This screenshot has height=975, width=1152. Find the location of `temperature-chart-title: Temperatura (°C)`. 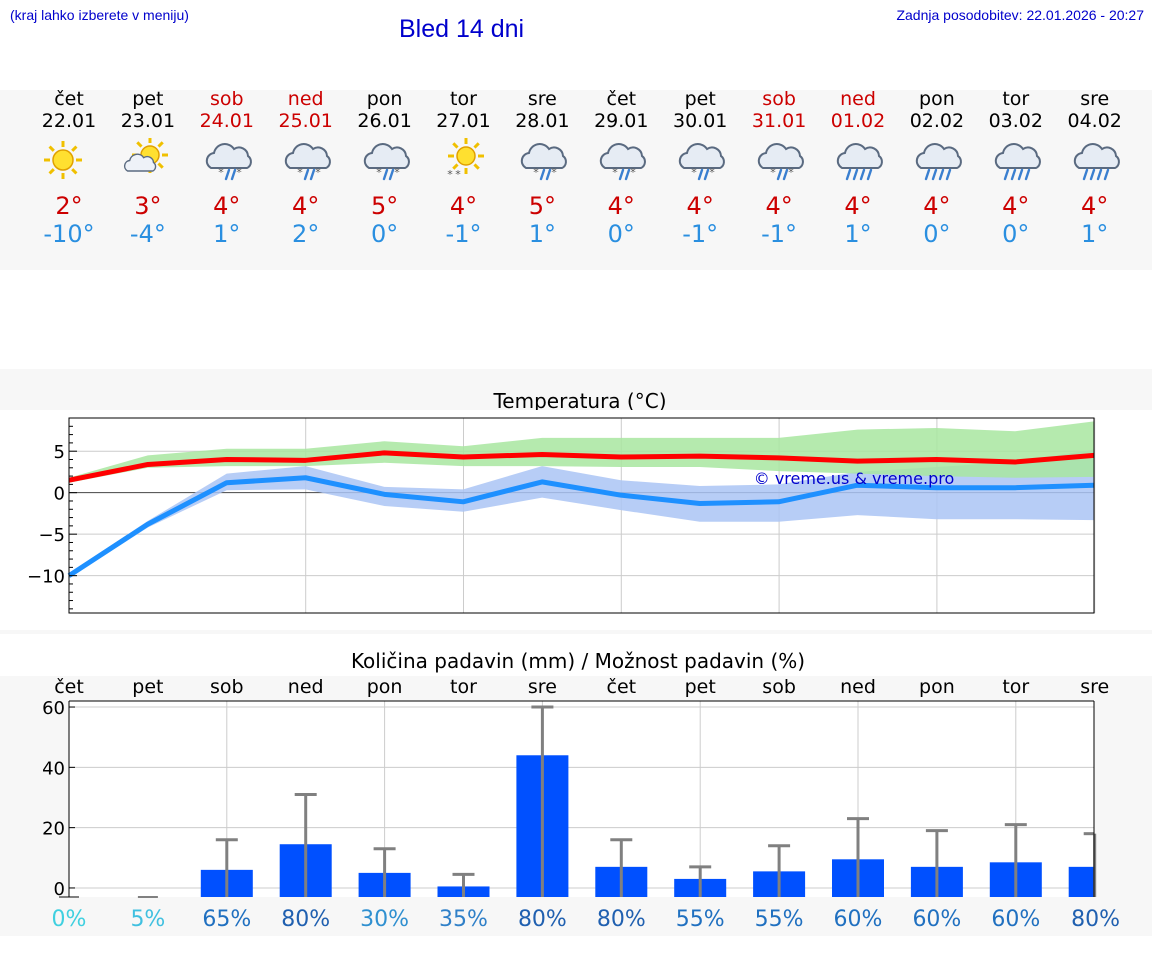

temperature-chart-title: Temperatura (°C) is located at coordinates (579, 401).